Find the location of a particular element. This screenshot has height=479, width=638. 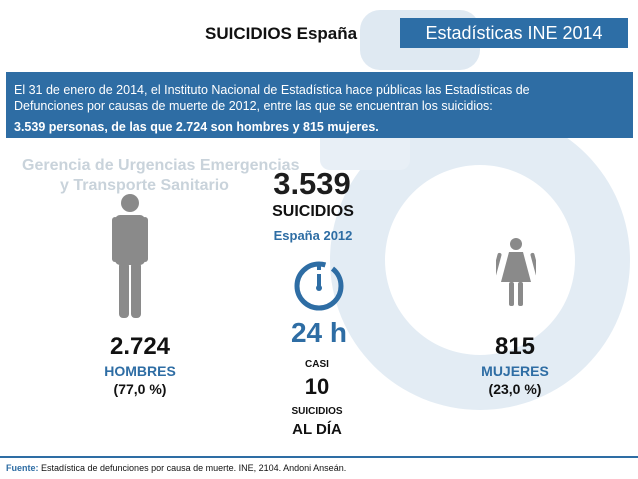

man-icon is located at coordinates (130, 256).